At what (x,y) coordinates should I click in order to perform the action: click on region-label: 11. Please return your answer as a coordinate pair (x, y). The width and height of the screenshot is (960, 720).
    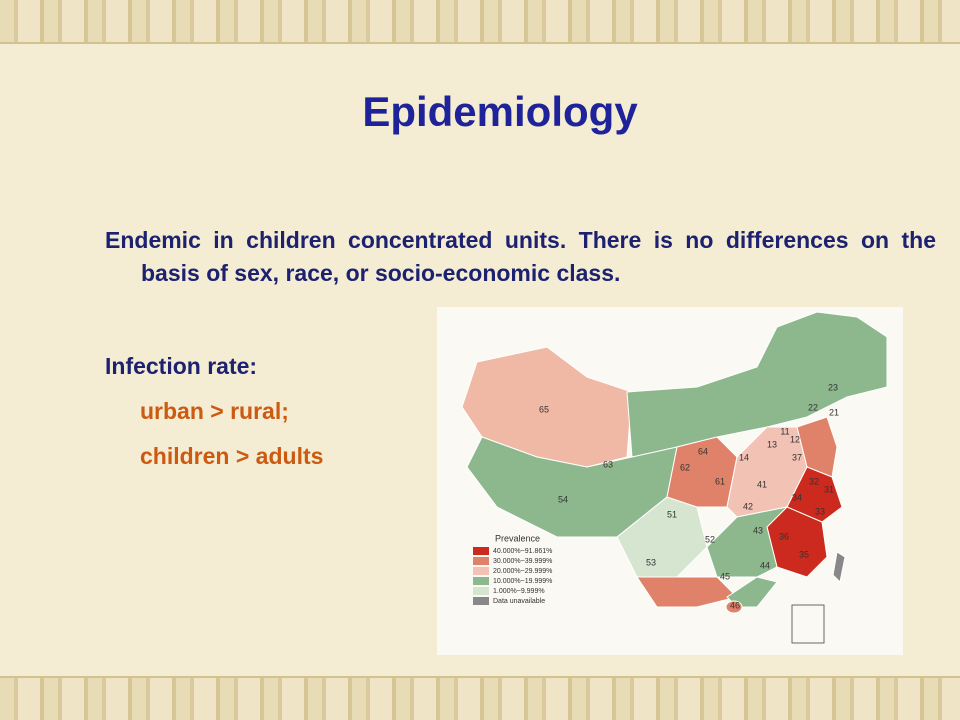
    Looking at the image, I should click on (784, 431).